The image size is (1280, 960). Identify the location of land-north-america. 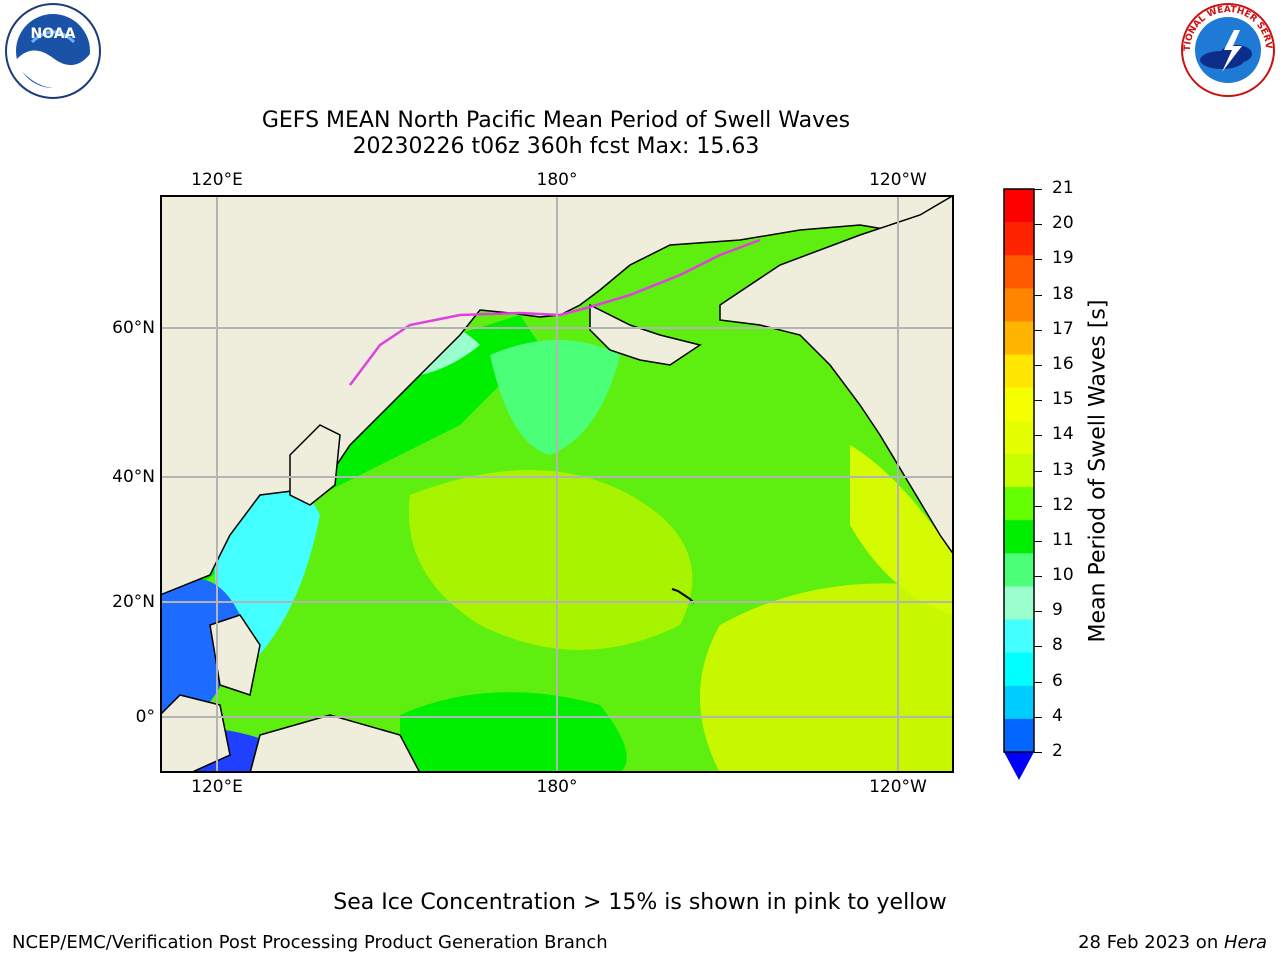
(836, 376).